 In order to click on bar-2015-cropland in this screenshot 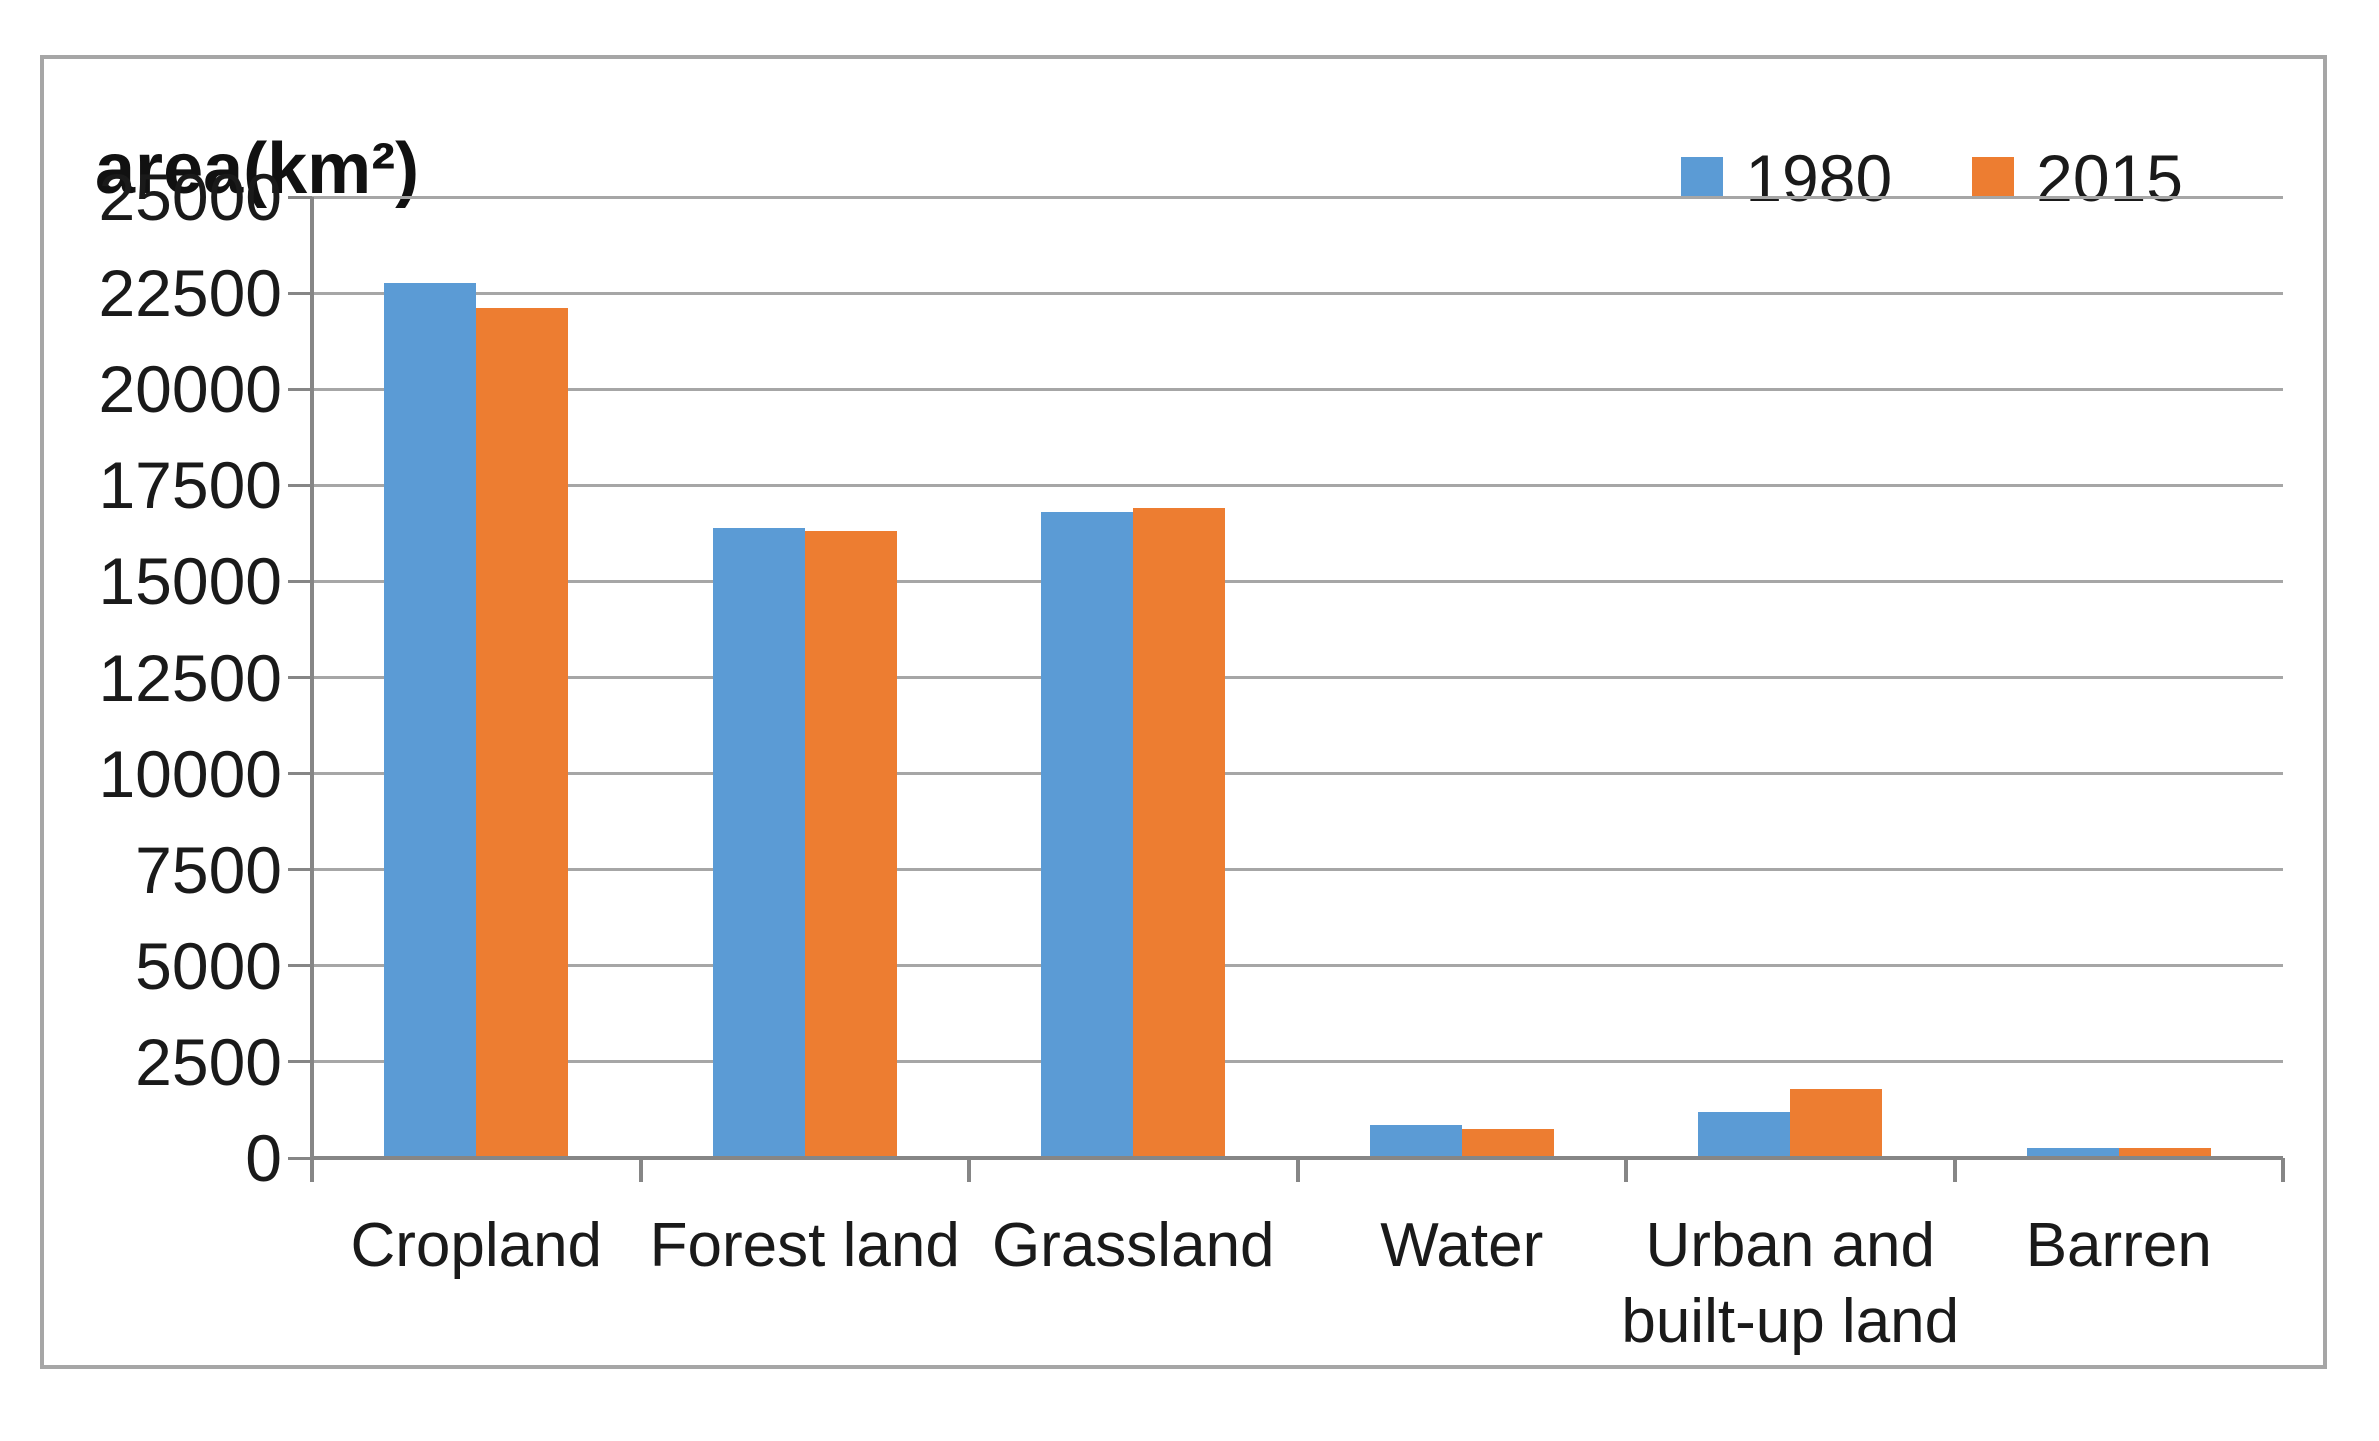, I will do `click(522, 733)`.